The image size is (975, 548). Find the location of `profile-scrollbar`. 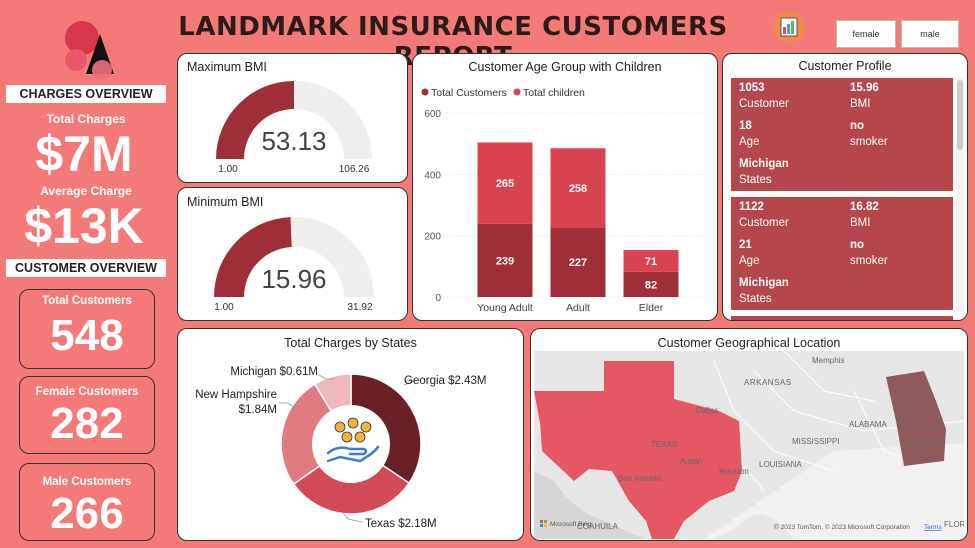

profile-scrollbar is located at coordinates (960, 195).